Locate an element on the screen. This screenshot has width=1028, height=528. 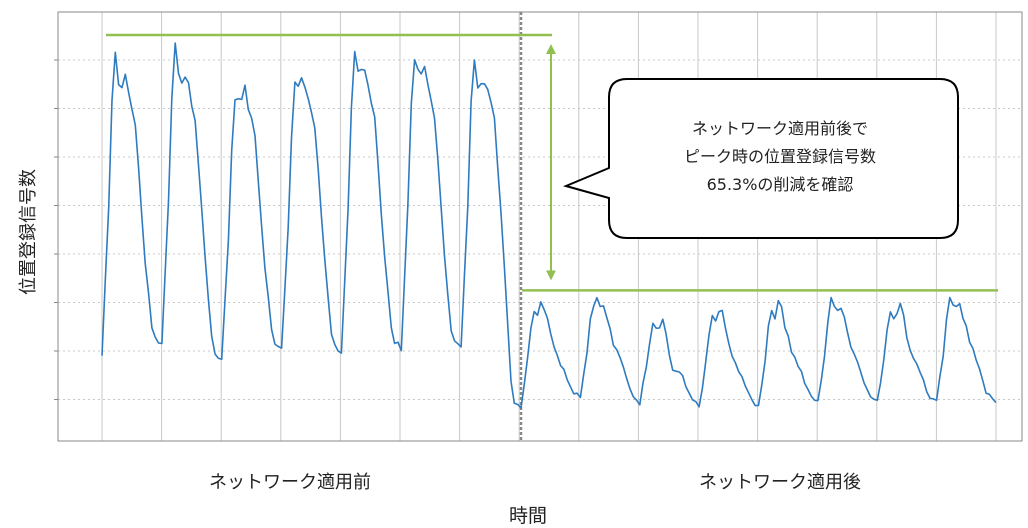
period-label-after: ネットワーク適用後 is located at coordinates (780, 482).